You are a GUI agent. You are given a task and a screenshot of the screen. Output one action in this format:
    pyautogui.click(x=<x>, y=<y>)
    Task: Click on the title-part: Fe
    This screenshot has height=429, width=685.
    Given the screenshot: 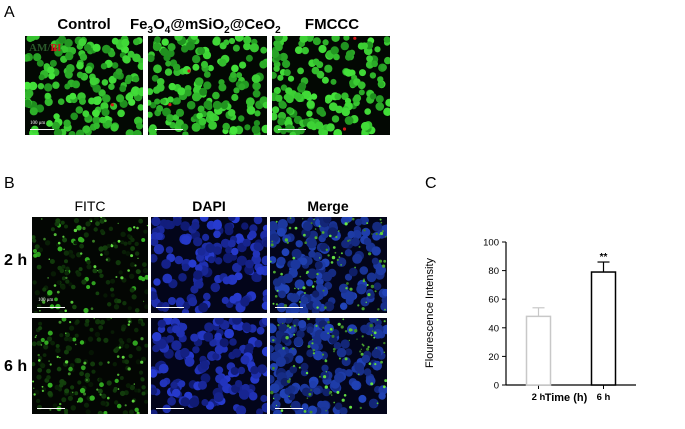 What is the action you would take?
    pyautogui.click(x=139, y=24)
    